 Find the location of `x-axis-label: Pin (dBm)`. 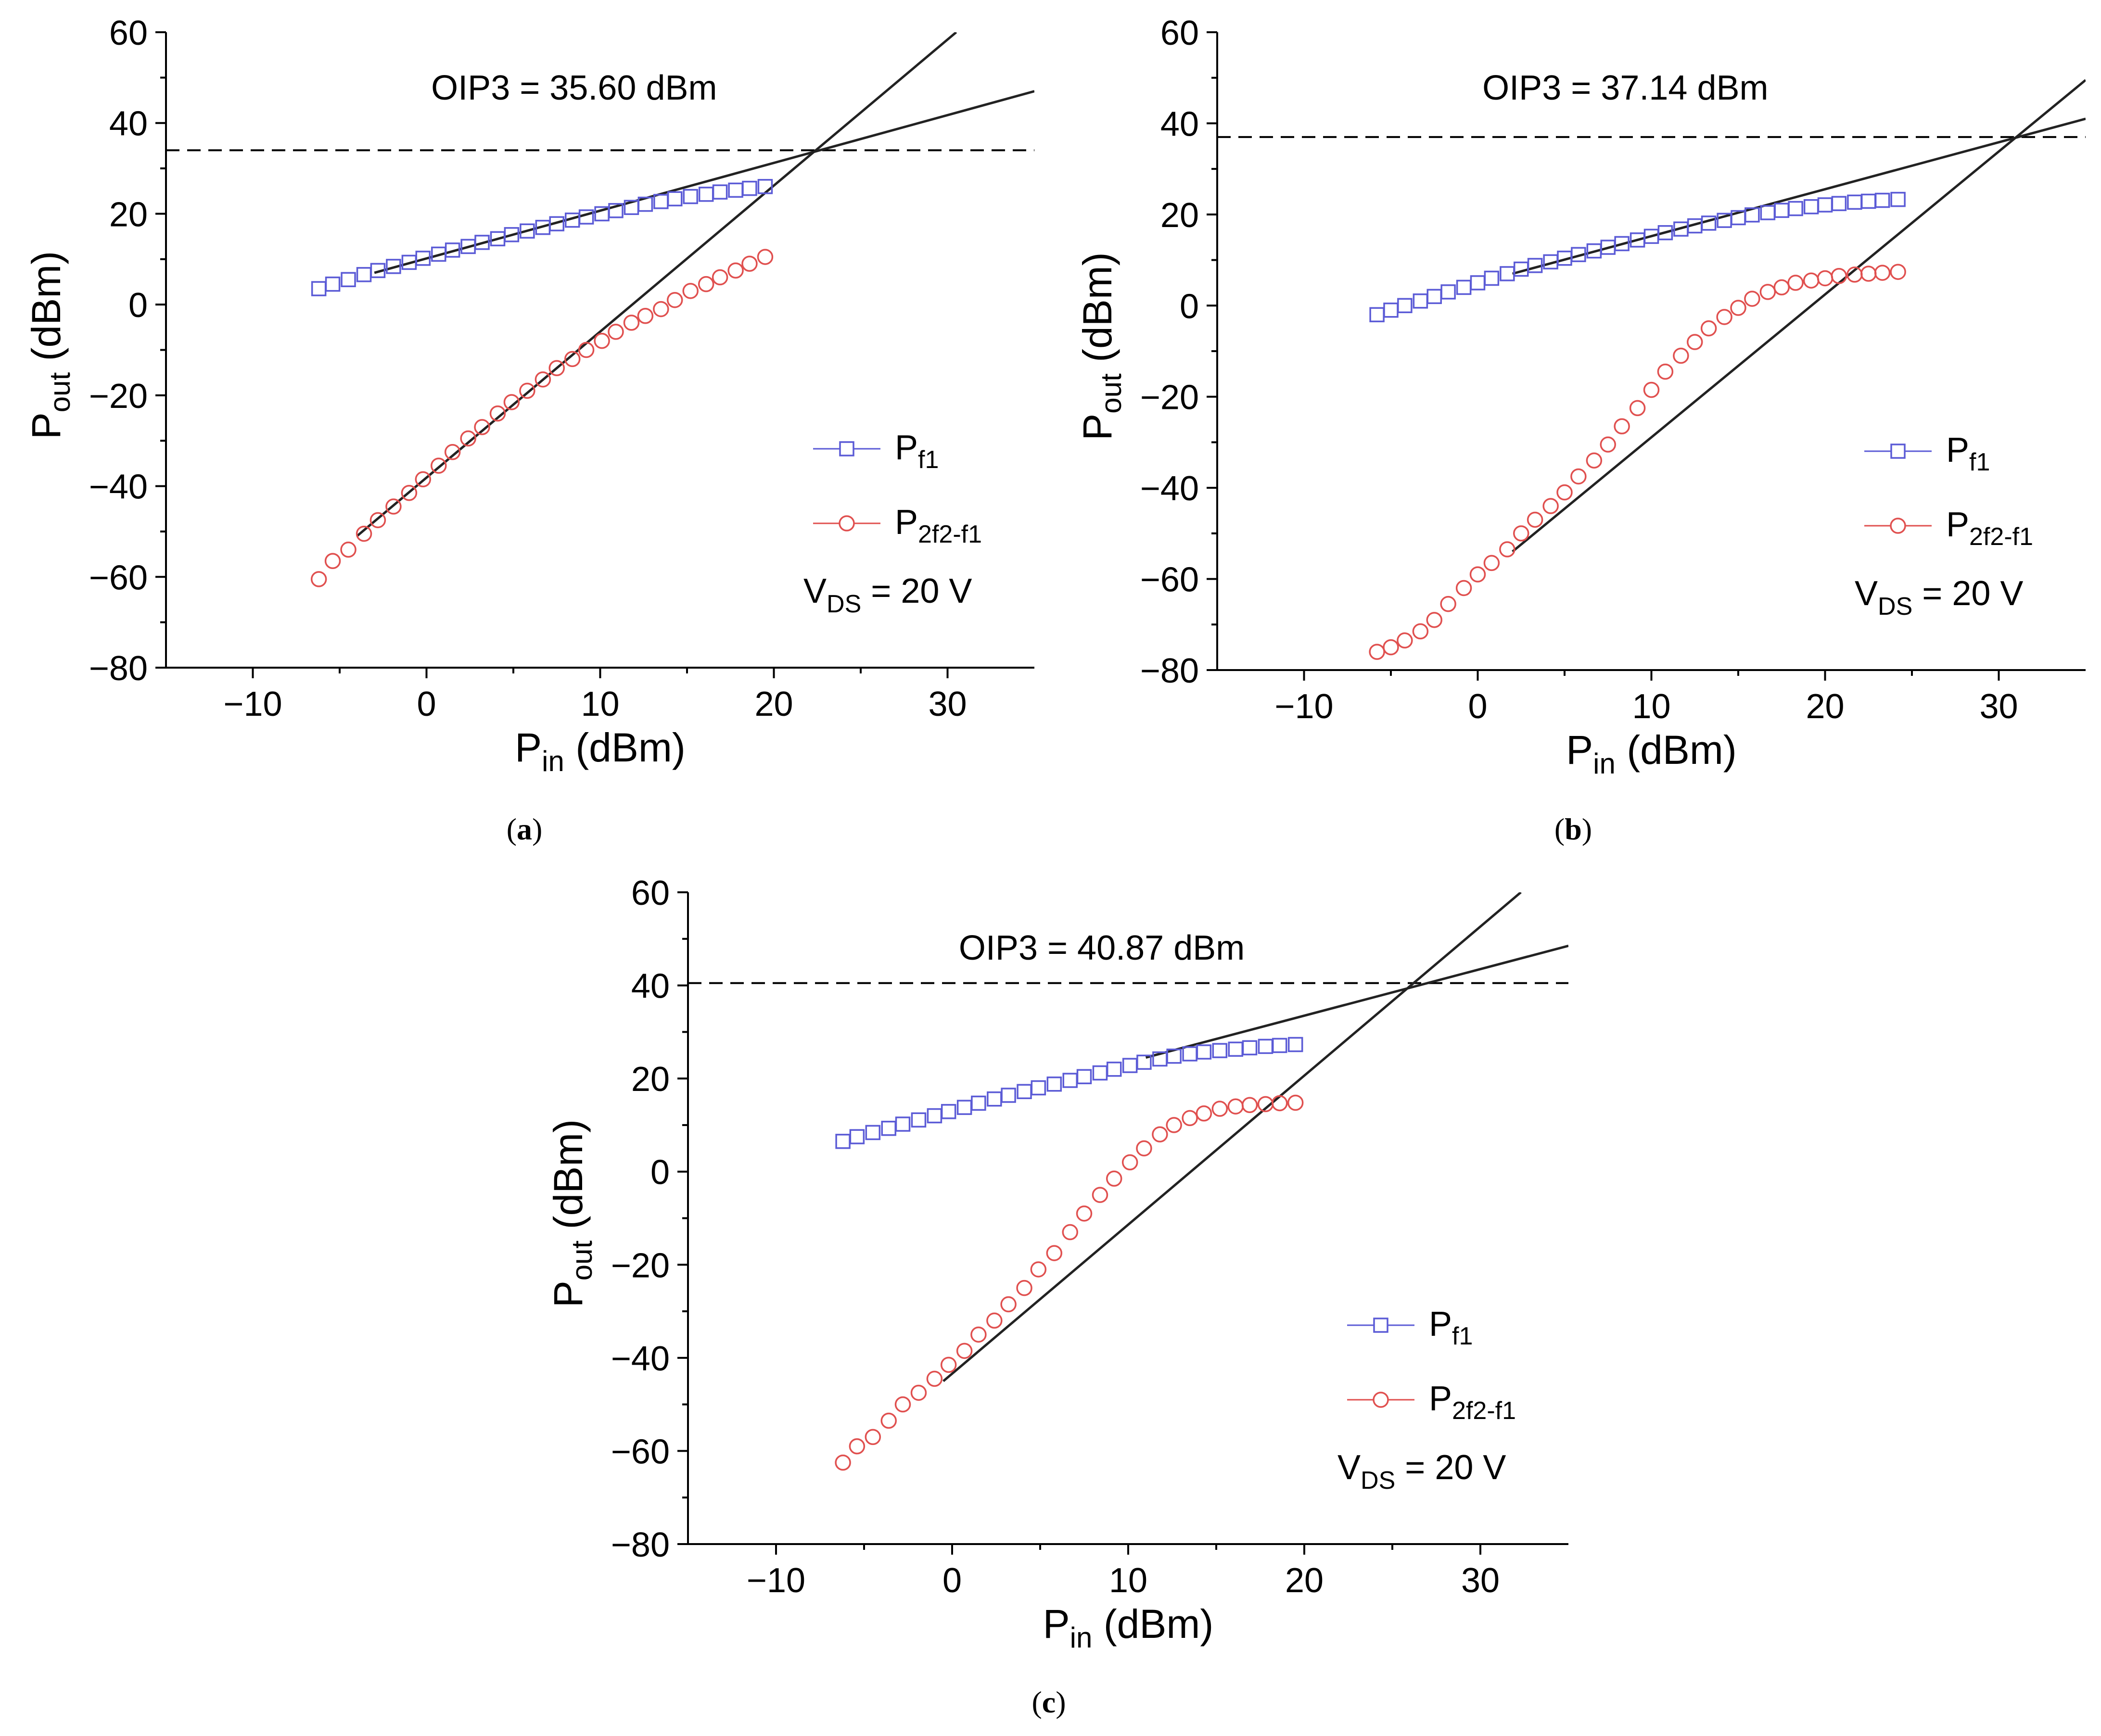

x-axis-label: Pin (dBm) is located at coordinates (1651, 753).